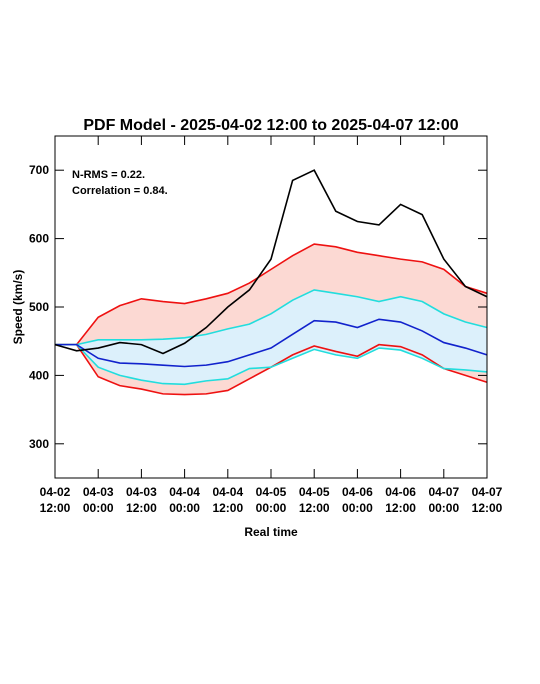 The height and width of the screenshot is (684, 540). What do you see at coordinates (357, 500) in the screenshot?
I see `x-tick-label: 04-06 00:00` at bounding box center [357, 500].